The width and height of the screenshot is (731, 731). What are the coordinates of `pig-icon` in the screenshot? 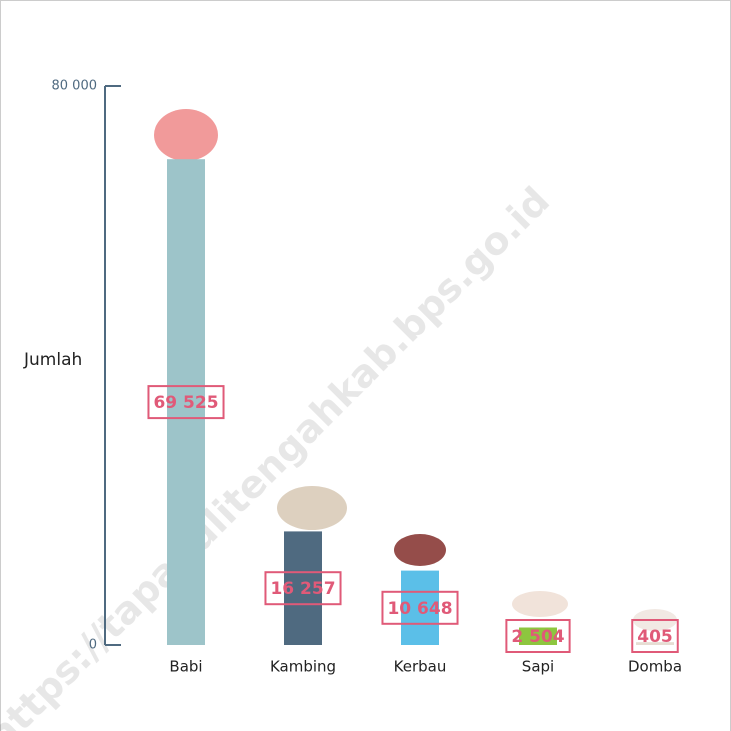 It's located at (186, 135).